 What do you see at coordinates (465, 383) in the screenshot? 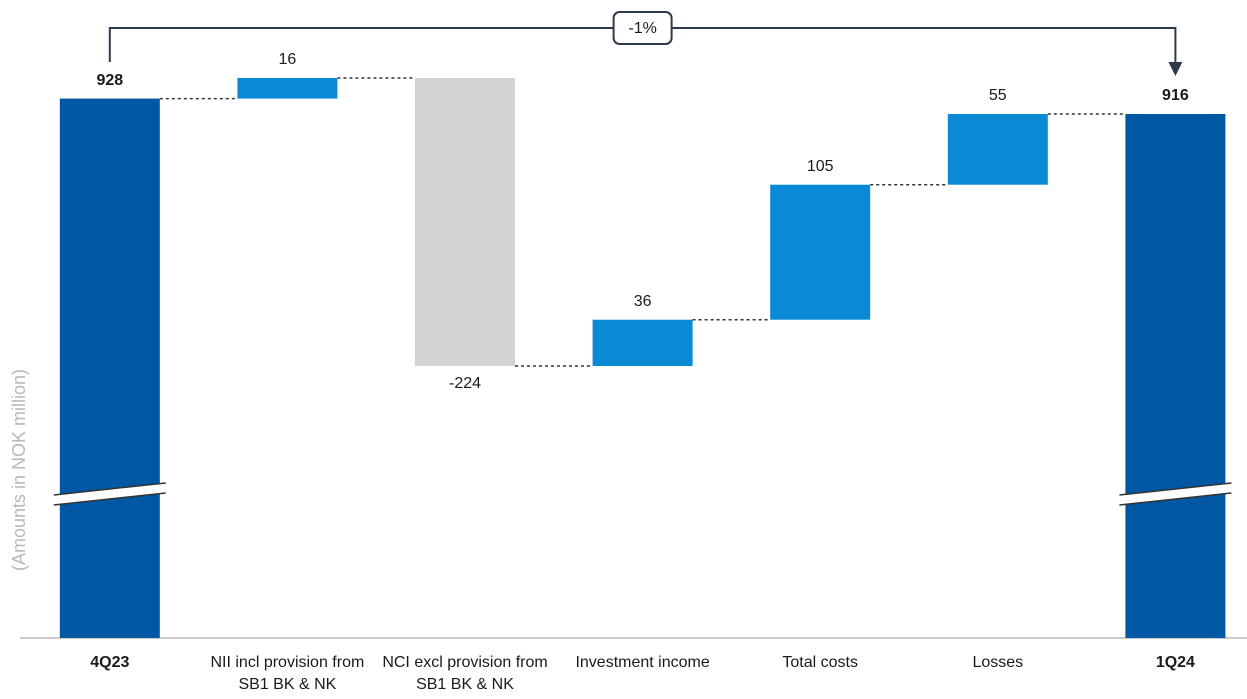
I see `data-label: -224` at bounding box center [465, 383].